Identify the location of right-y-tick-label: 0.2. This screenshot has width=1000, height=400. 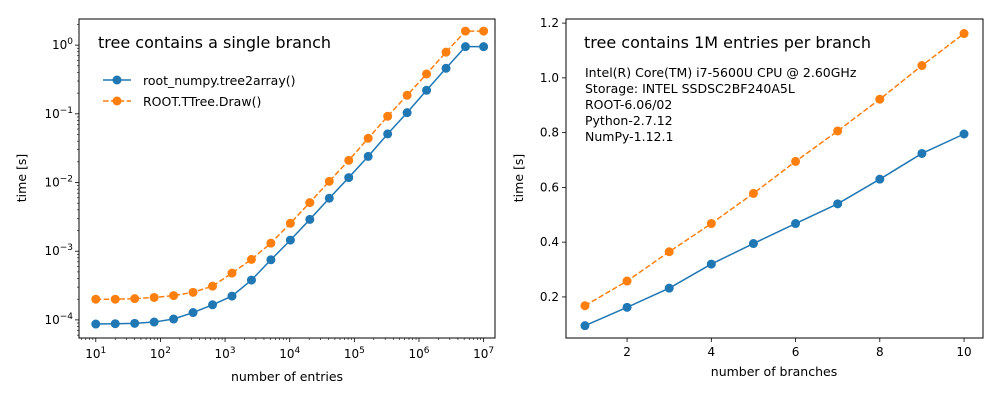
(549, 297).